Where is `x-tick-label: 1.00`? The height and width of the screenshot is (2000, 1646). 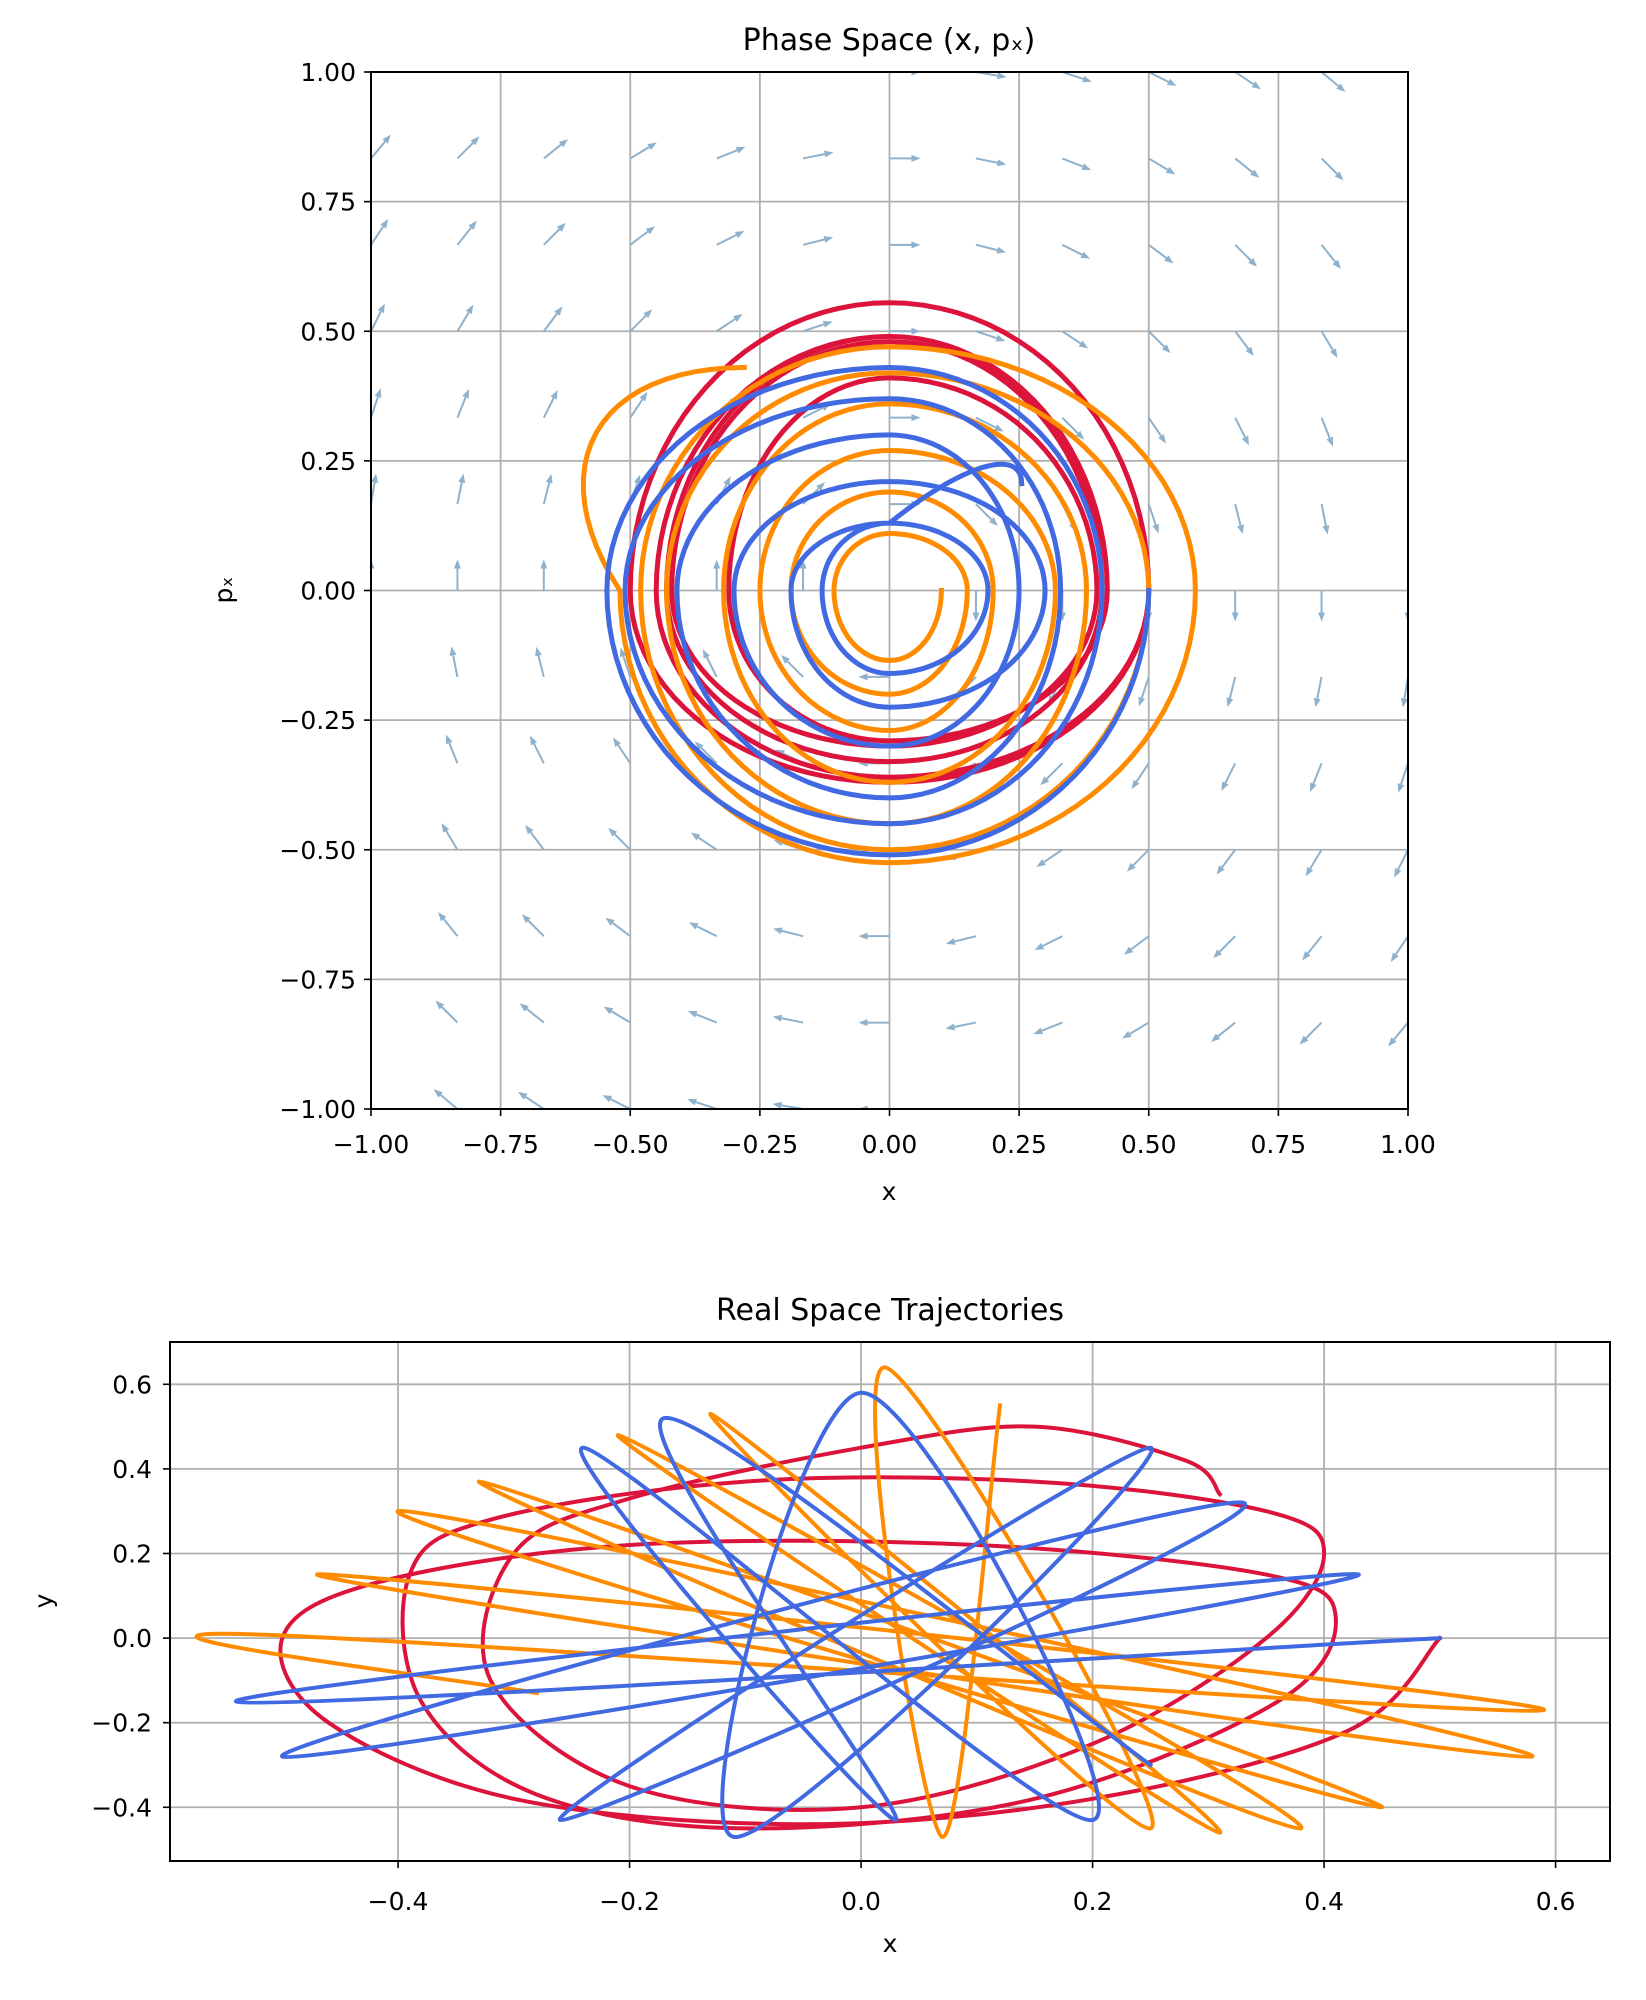
x-tick-label: 1.00 is located at coordinates (1408, 1144).